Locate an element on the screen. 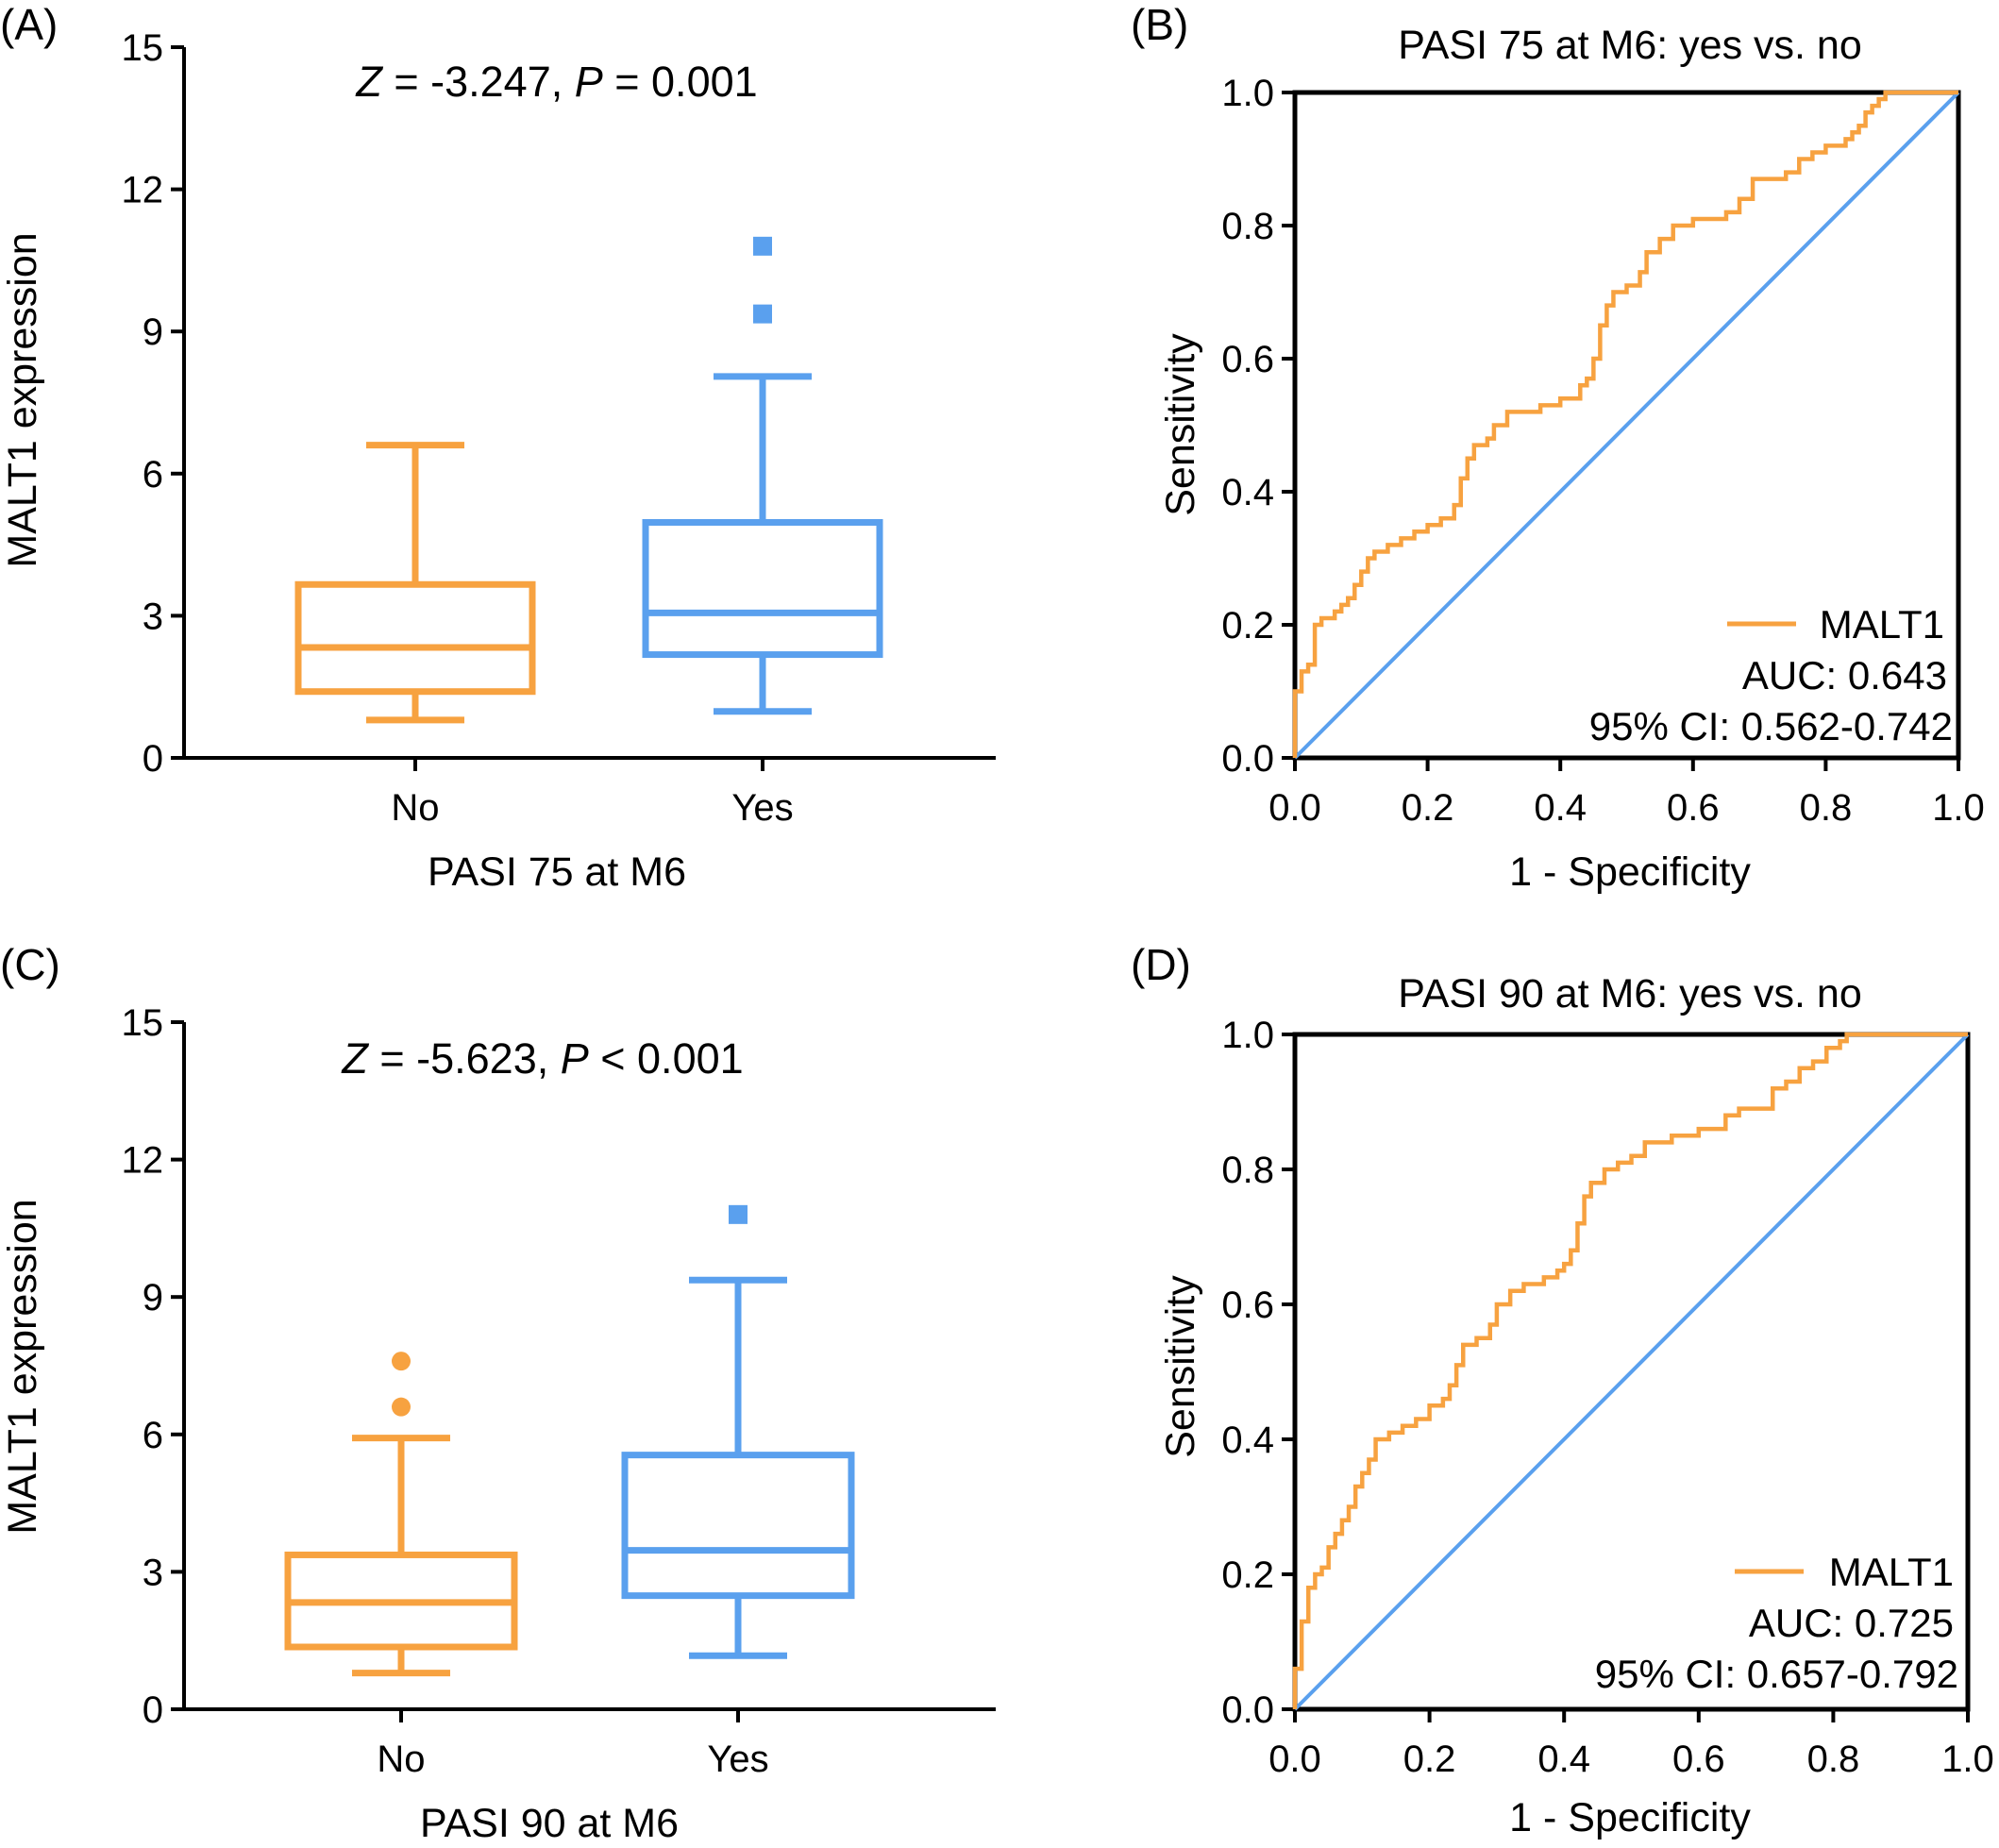  panel-label: (B) is located at coordinates (1159, 24).